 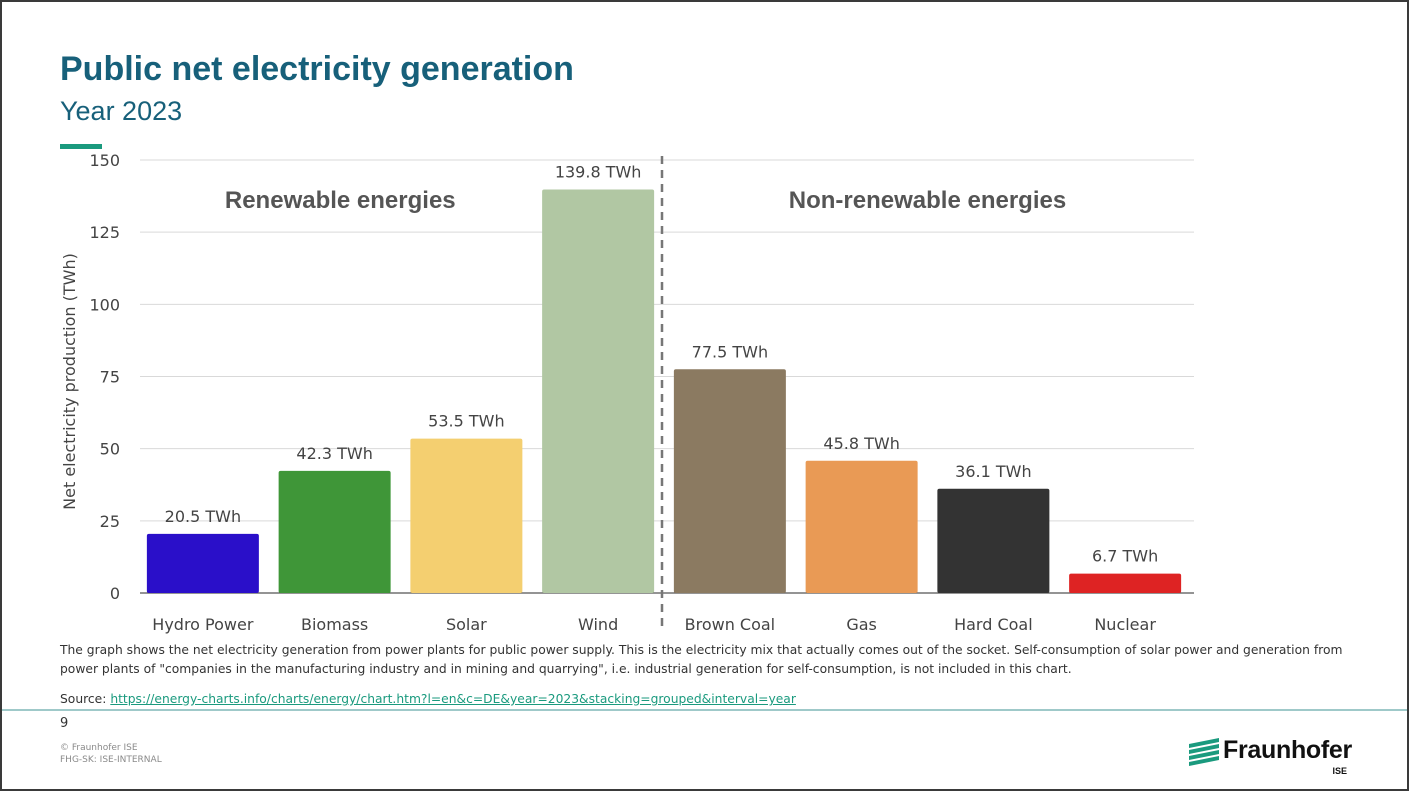 I want to click on group-label: Non-renewable energies, so click(x=927, y=200).